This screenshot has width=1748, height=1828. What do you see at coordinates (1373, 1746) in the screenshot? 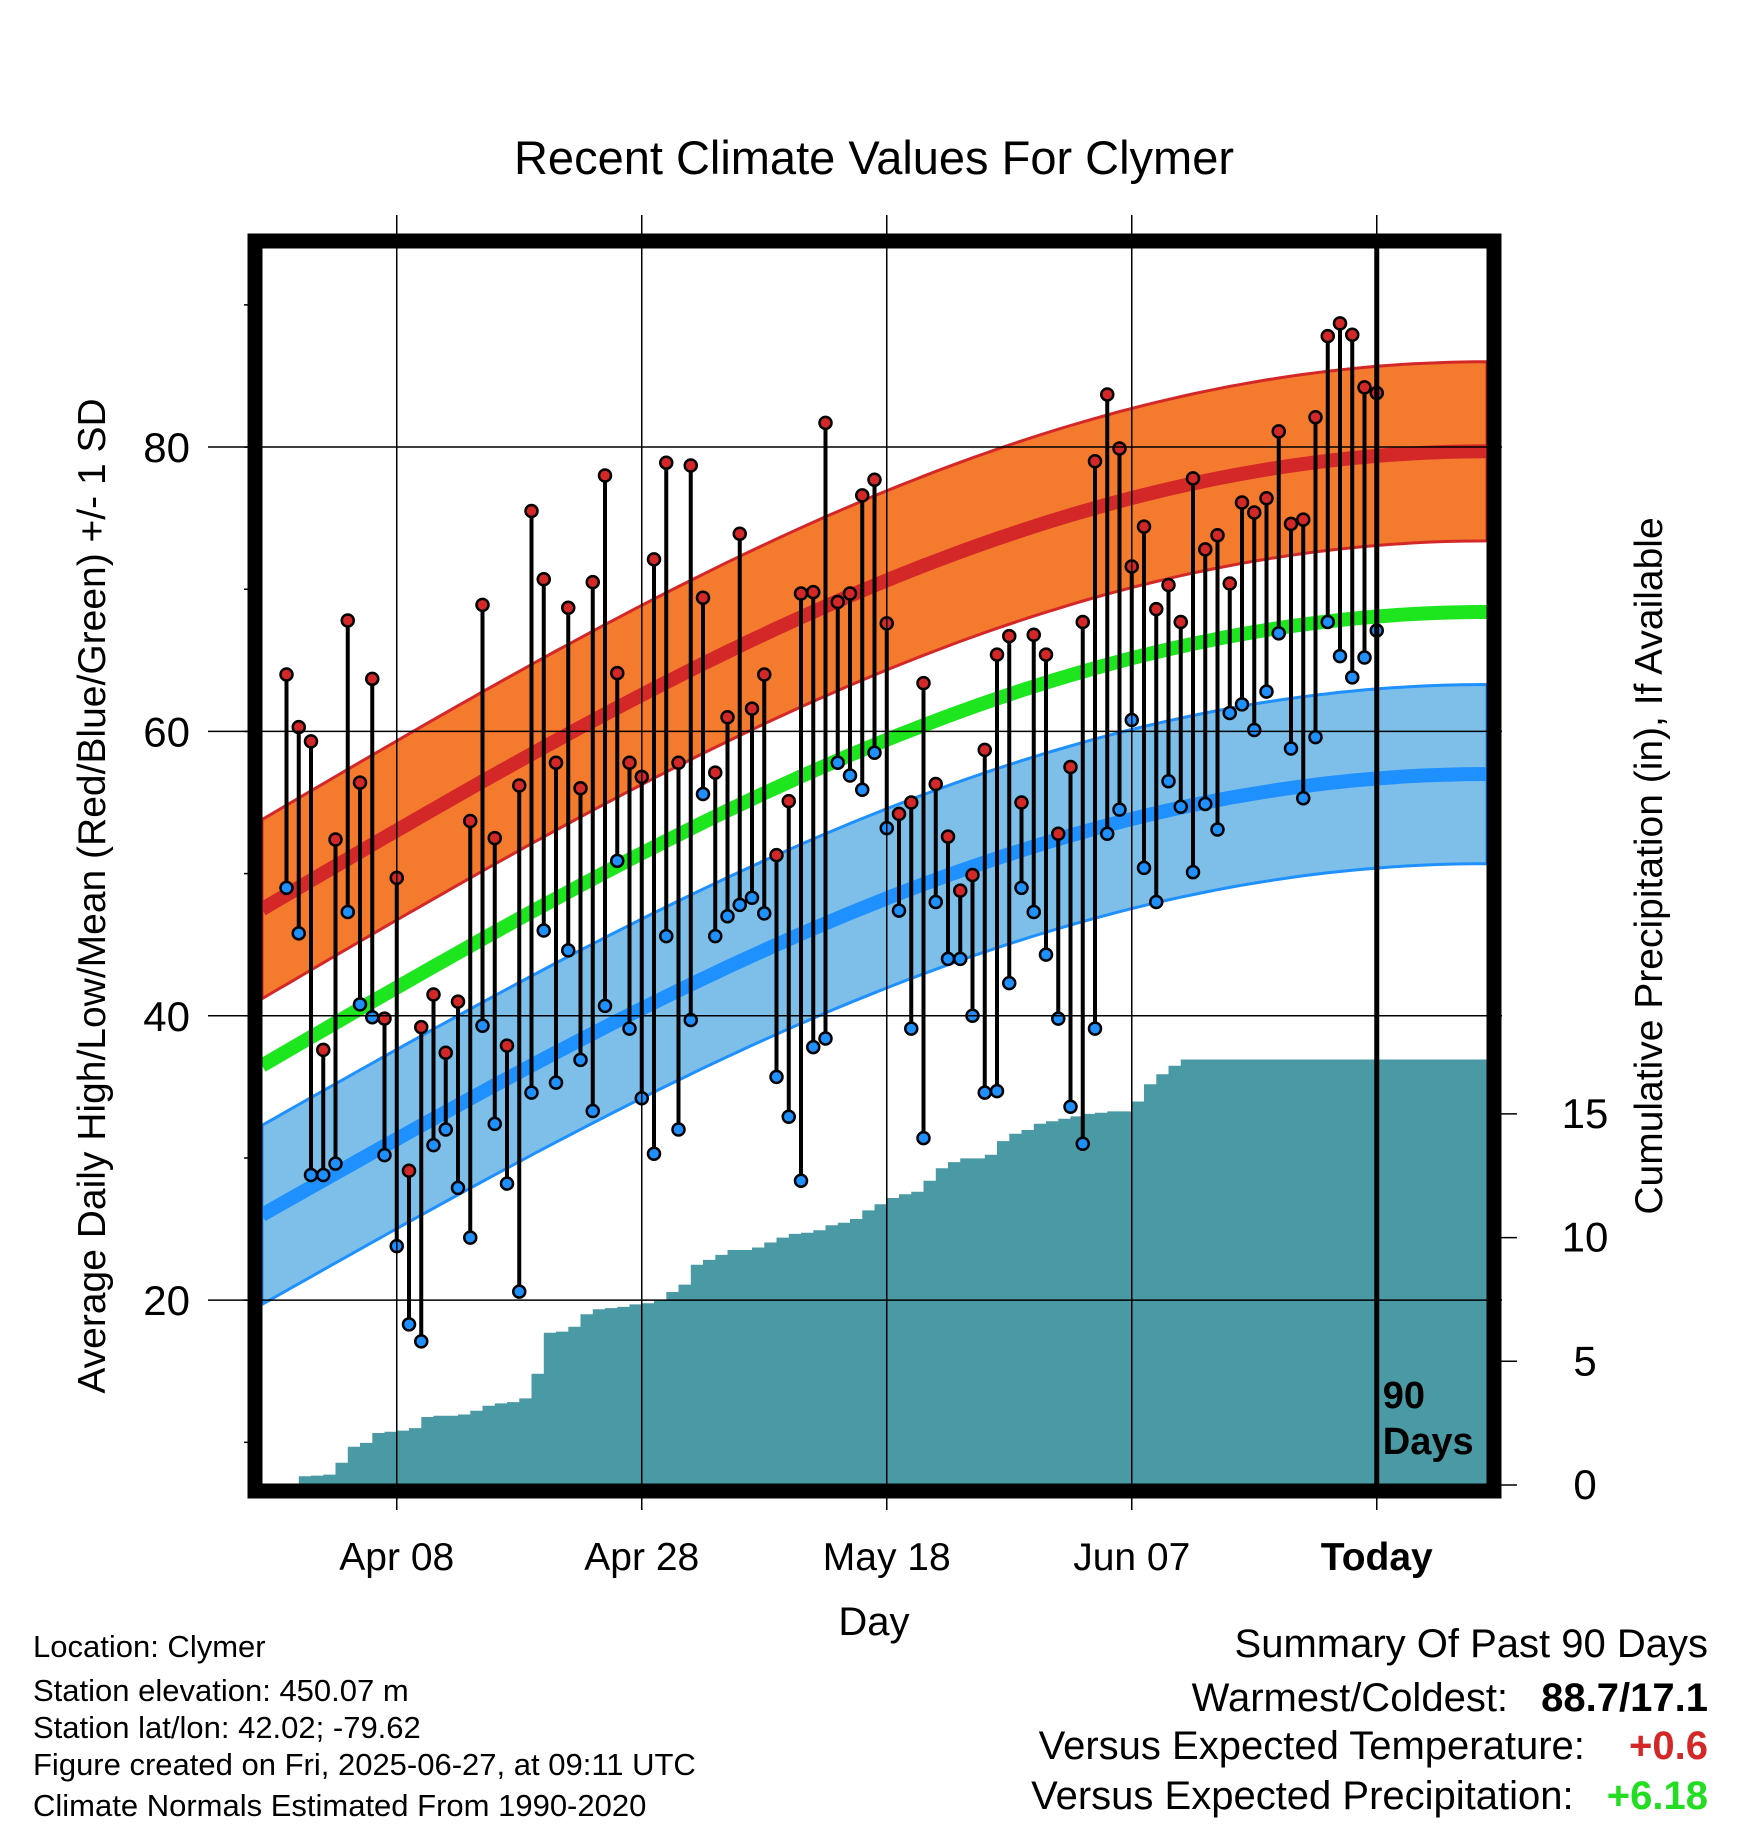
I see `summary-temp-row: Versus Expected Temperature: +0.6` at bounding box center [1373, 1746].